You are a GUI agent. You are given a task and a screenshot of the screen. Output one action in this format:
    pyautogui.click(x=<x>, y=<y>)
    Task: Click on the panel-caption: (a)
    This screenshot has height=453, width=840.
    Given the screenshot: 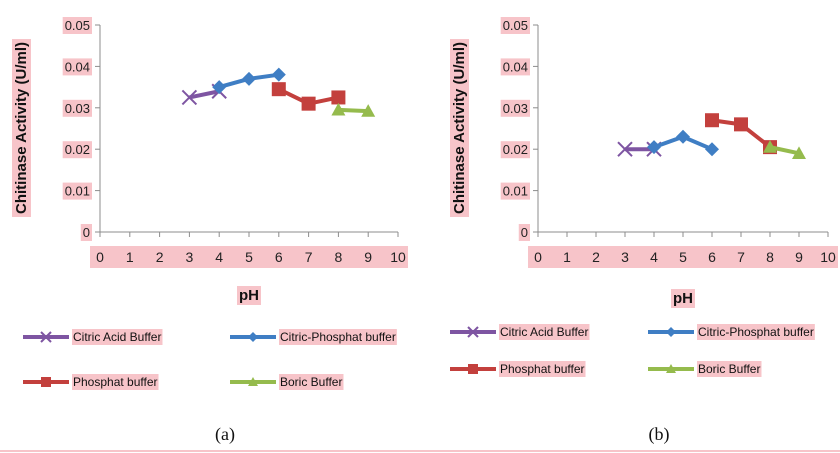 What is the action you would take?
    pyautogui.click(x=225, y=434)
    